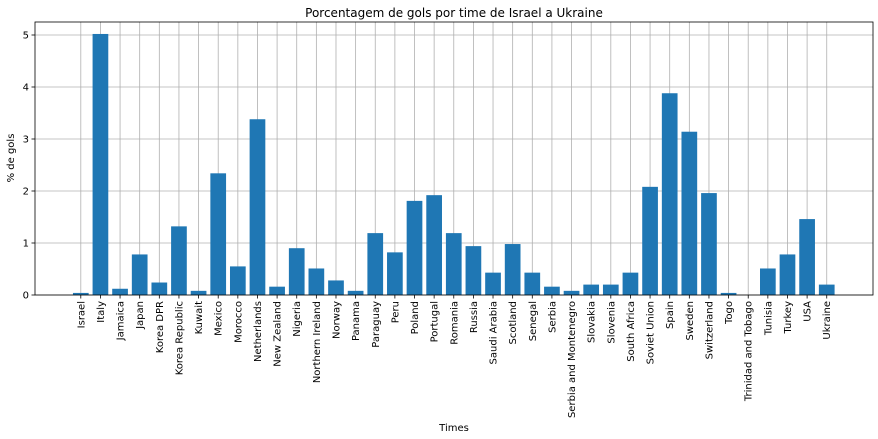 This screenshot has height=439, width=878. What do you see at coordinates (749, 351) in the screenshot?
I see `x-tick-label: Trinidad and Tobago` at bounding box center [749, 351].